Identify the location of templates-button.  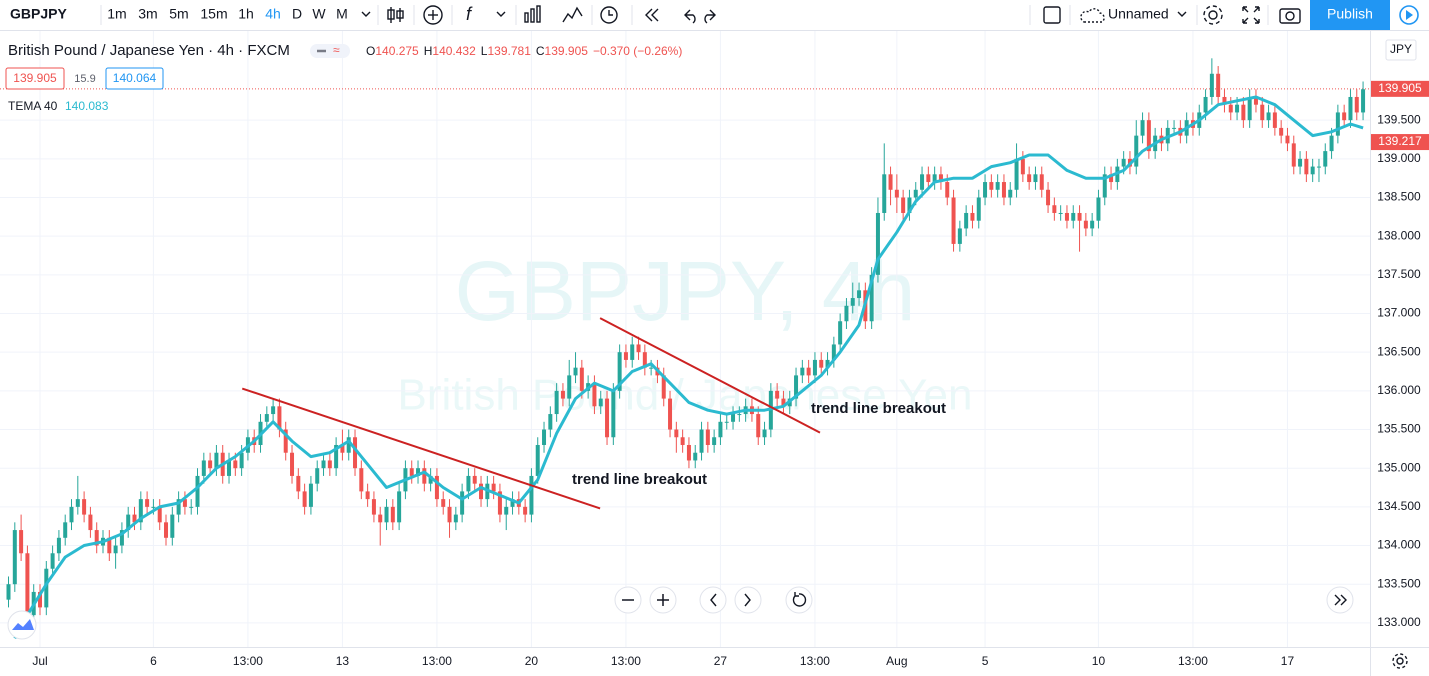
(532, 14).